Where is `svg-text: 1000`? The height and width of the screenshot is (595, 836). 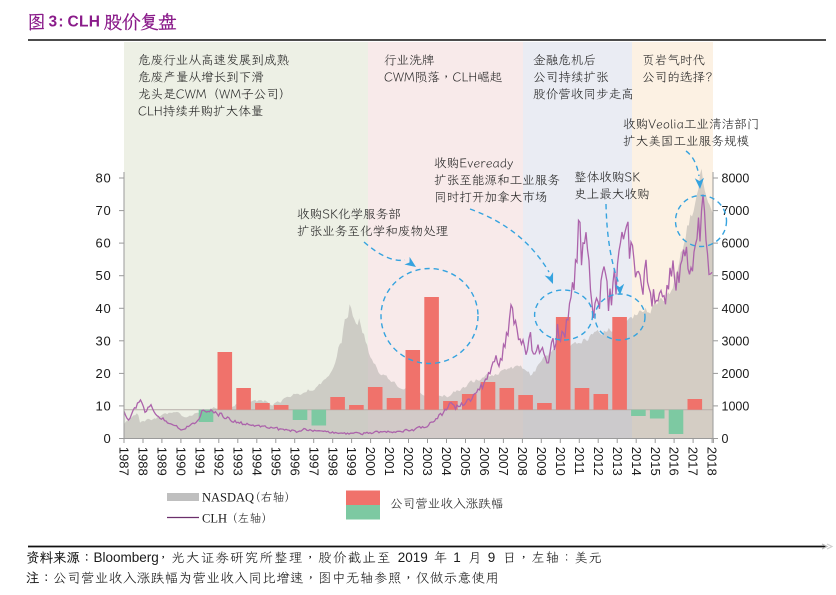
svg-text: 1000 is located at coordinates (736, 406).